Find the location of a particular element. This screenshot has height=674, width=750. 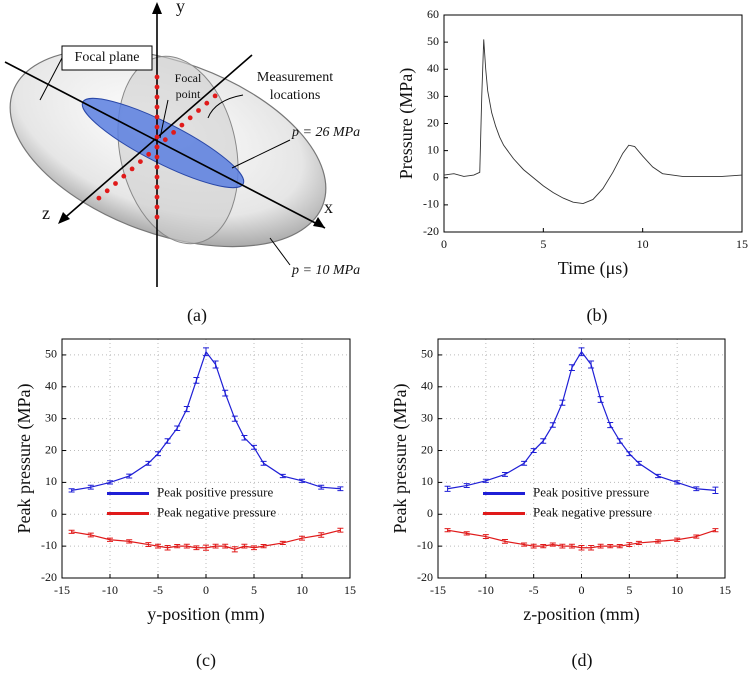

label: Focal is located at coordinates (188, 78).